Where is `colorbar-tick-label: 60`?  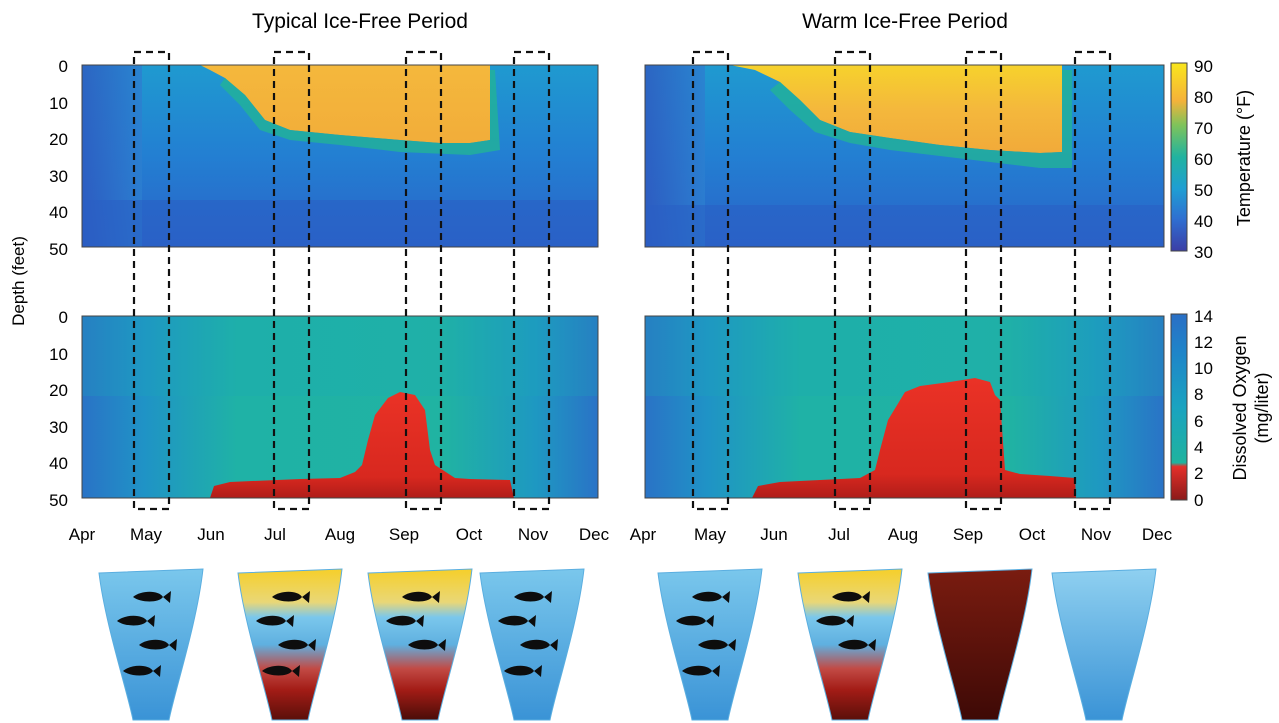 colorbar-tick-label: 60 is located at coordinates (1203, 159).